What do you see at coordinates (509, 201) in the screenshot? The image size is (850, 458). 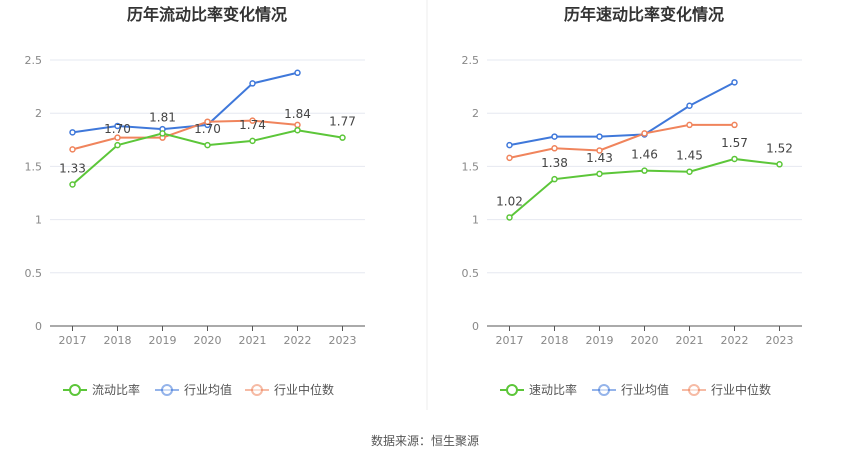 I see `data-label: 1.02` at bounding box center [509, 201].